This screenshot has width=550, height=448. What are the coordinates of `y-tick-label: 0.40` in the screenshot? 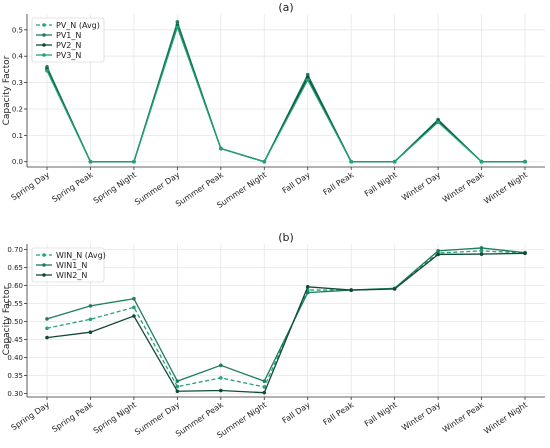 It's located at (15, 358).